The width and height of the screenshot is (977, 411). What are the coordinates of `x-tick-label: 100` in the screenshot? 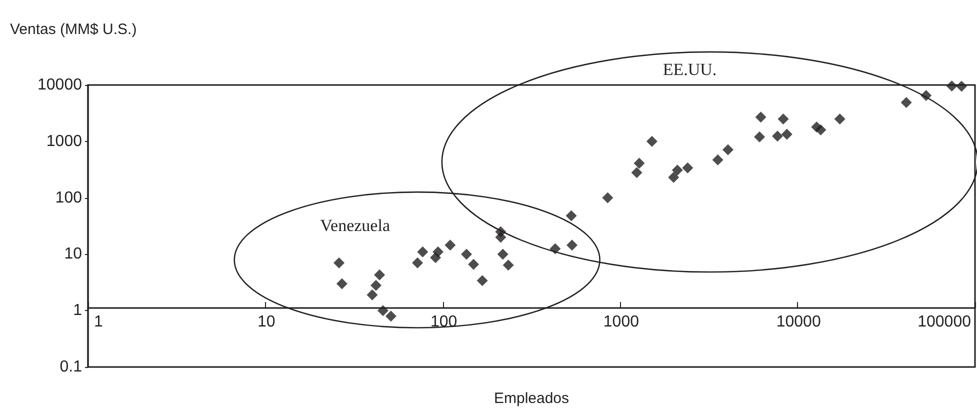 It's located at (444, 322).